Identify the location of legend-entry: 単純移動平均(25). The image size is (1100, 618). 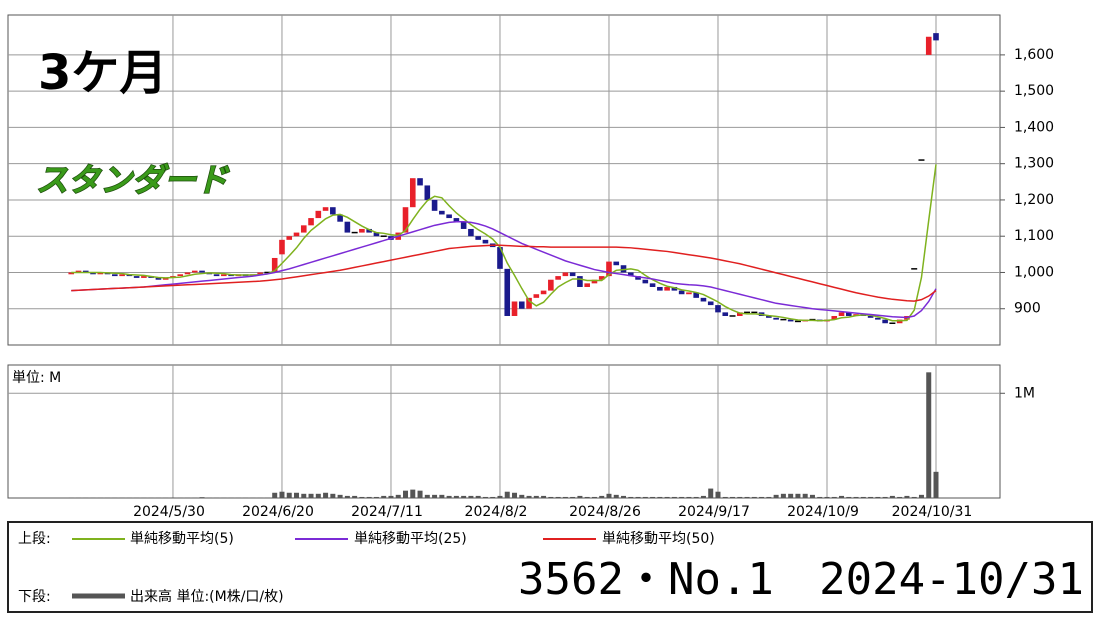
(410, 539).